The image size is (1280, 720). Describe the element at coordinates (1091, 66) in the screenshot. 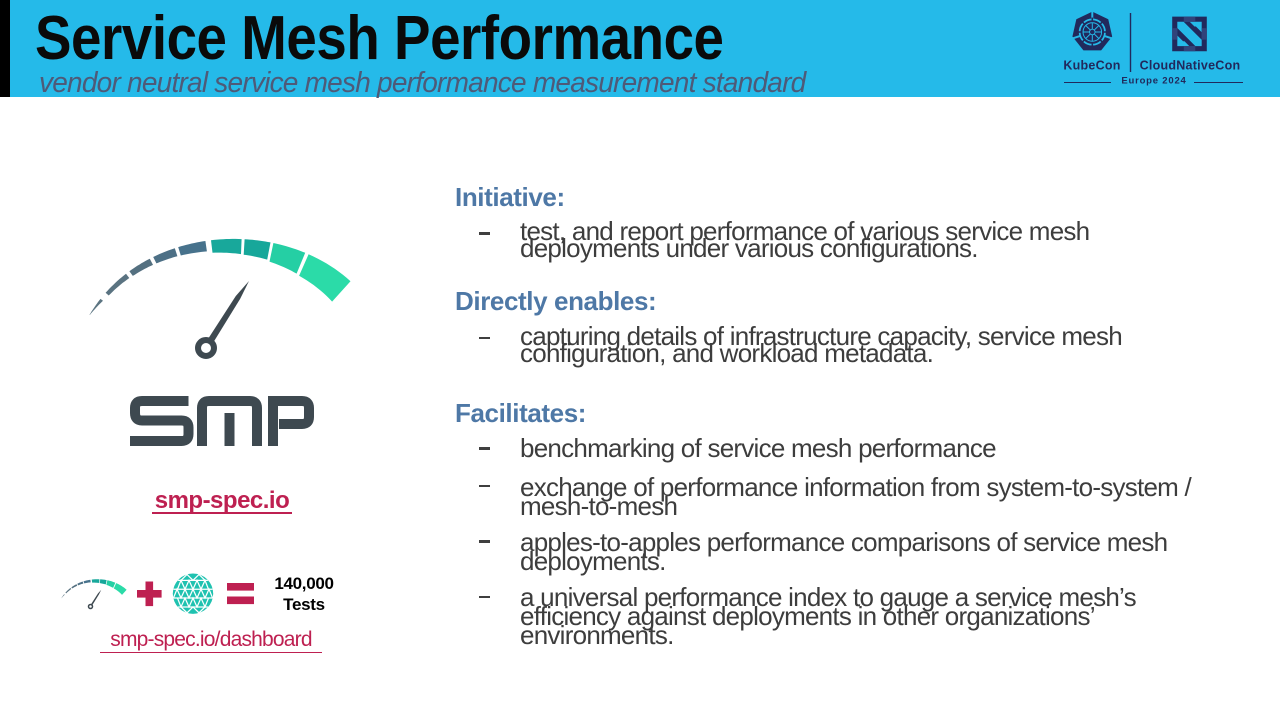

I see `svg-text: KubeCon` at that location.